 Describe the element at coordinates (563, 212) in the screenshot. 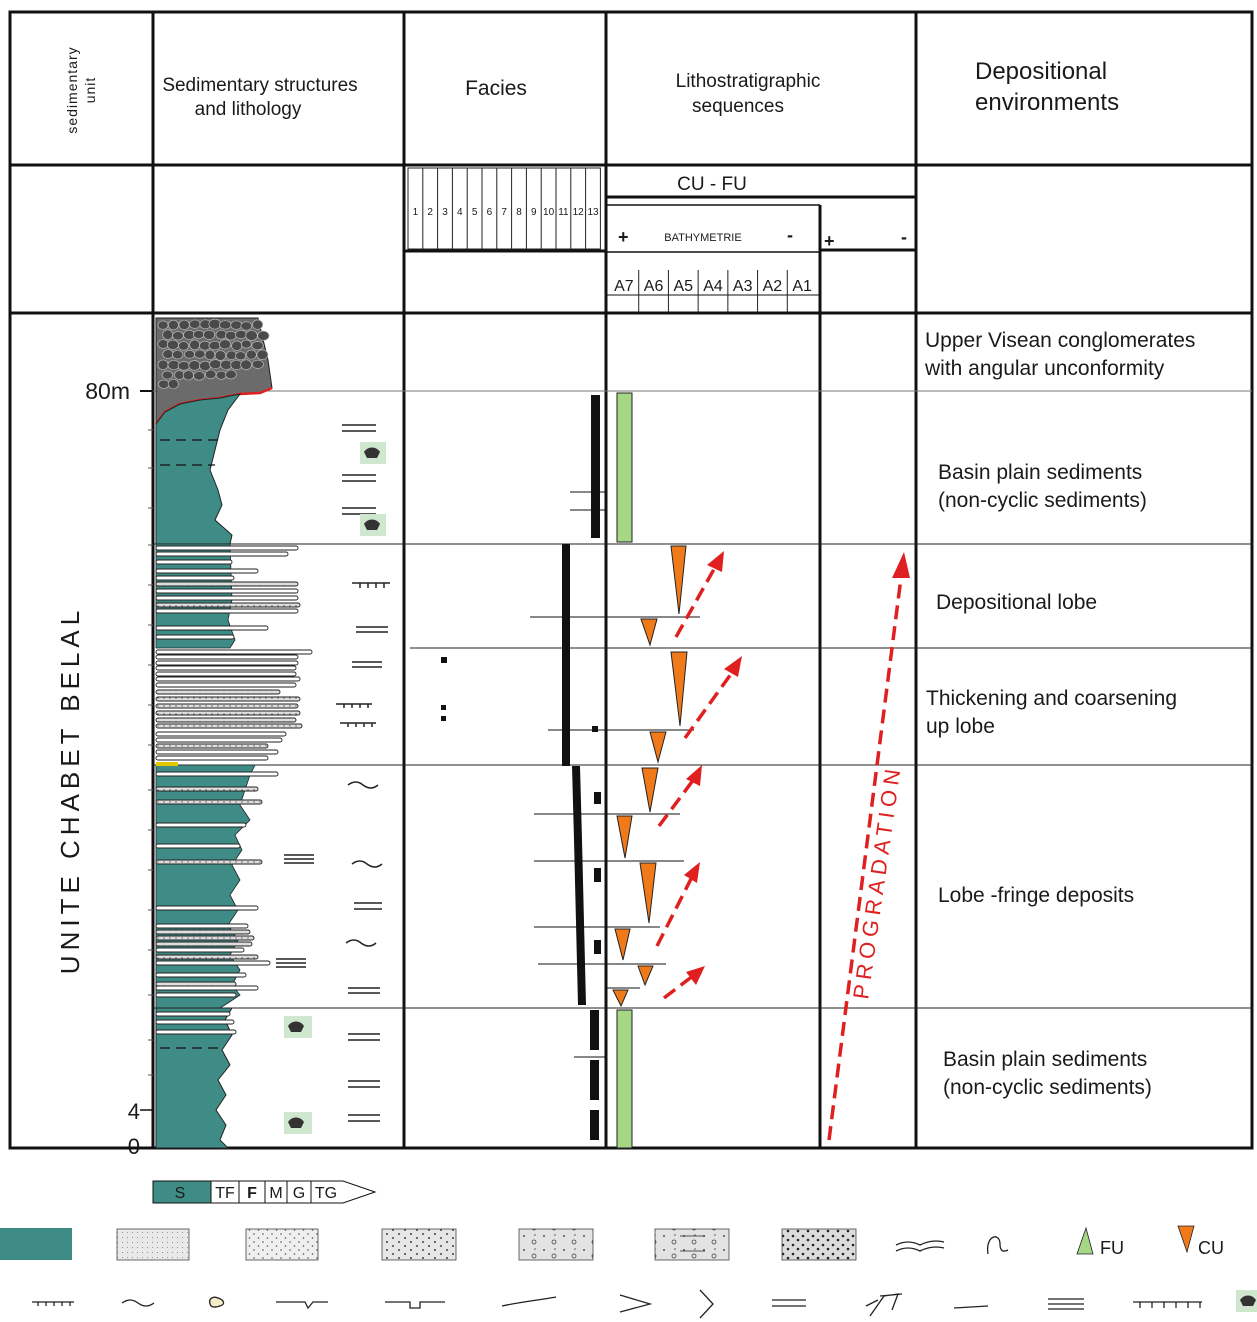

I see `facies-number: 11` at that location.